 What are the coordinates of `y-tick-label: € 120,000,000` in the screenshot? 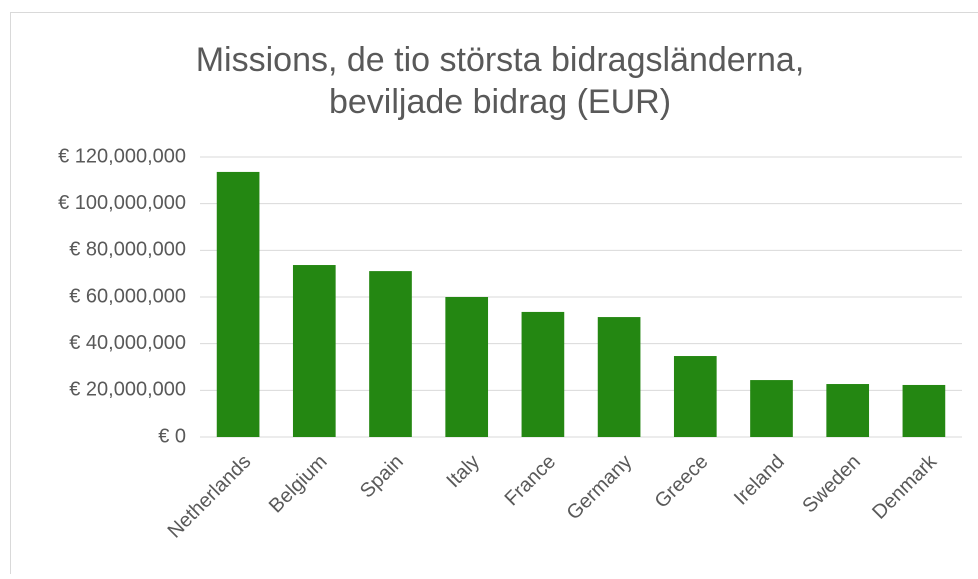 It's located at (122, 156).